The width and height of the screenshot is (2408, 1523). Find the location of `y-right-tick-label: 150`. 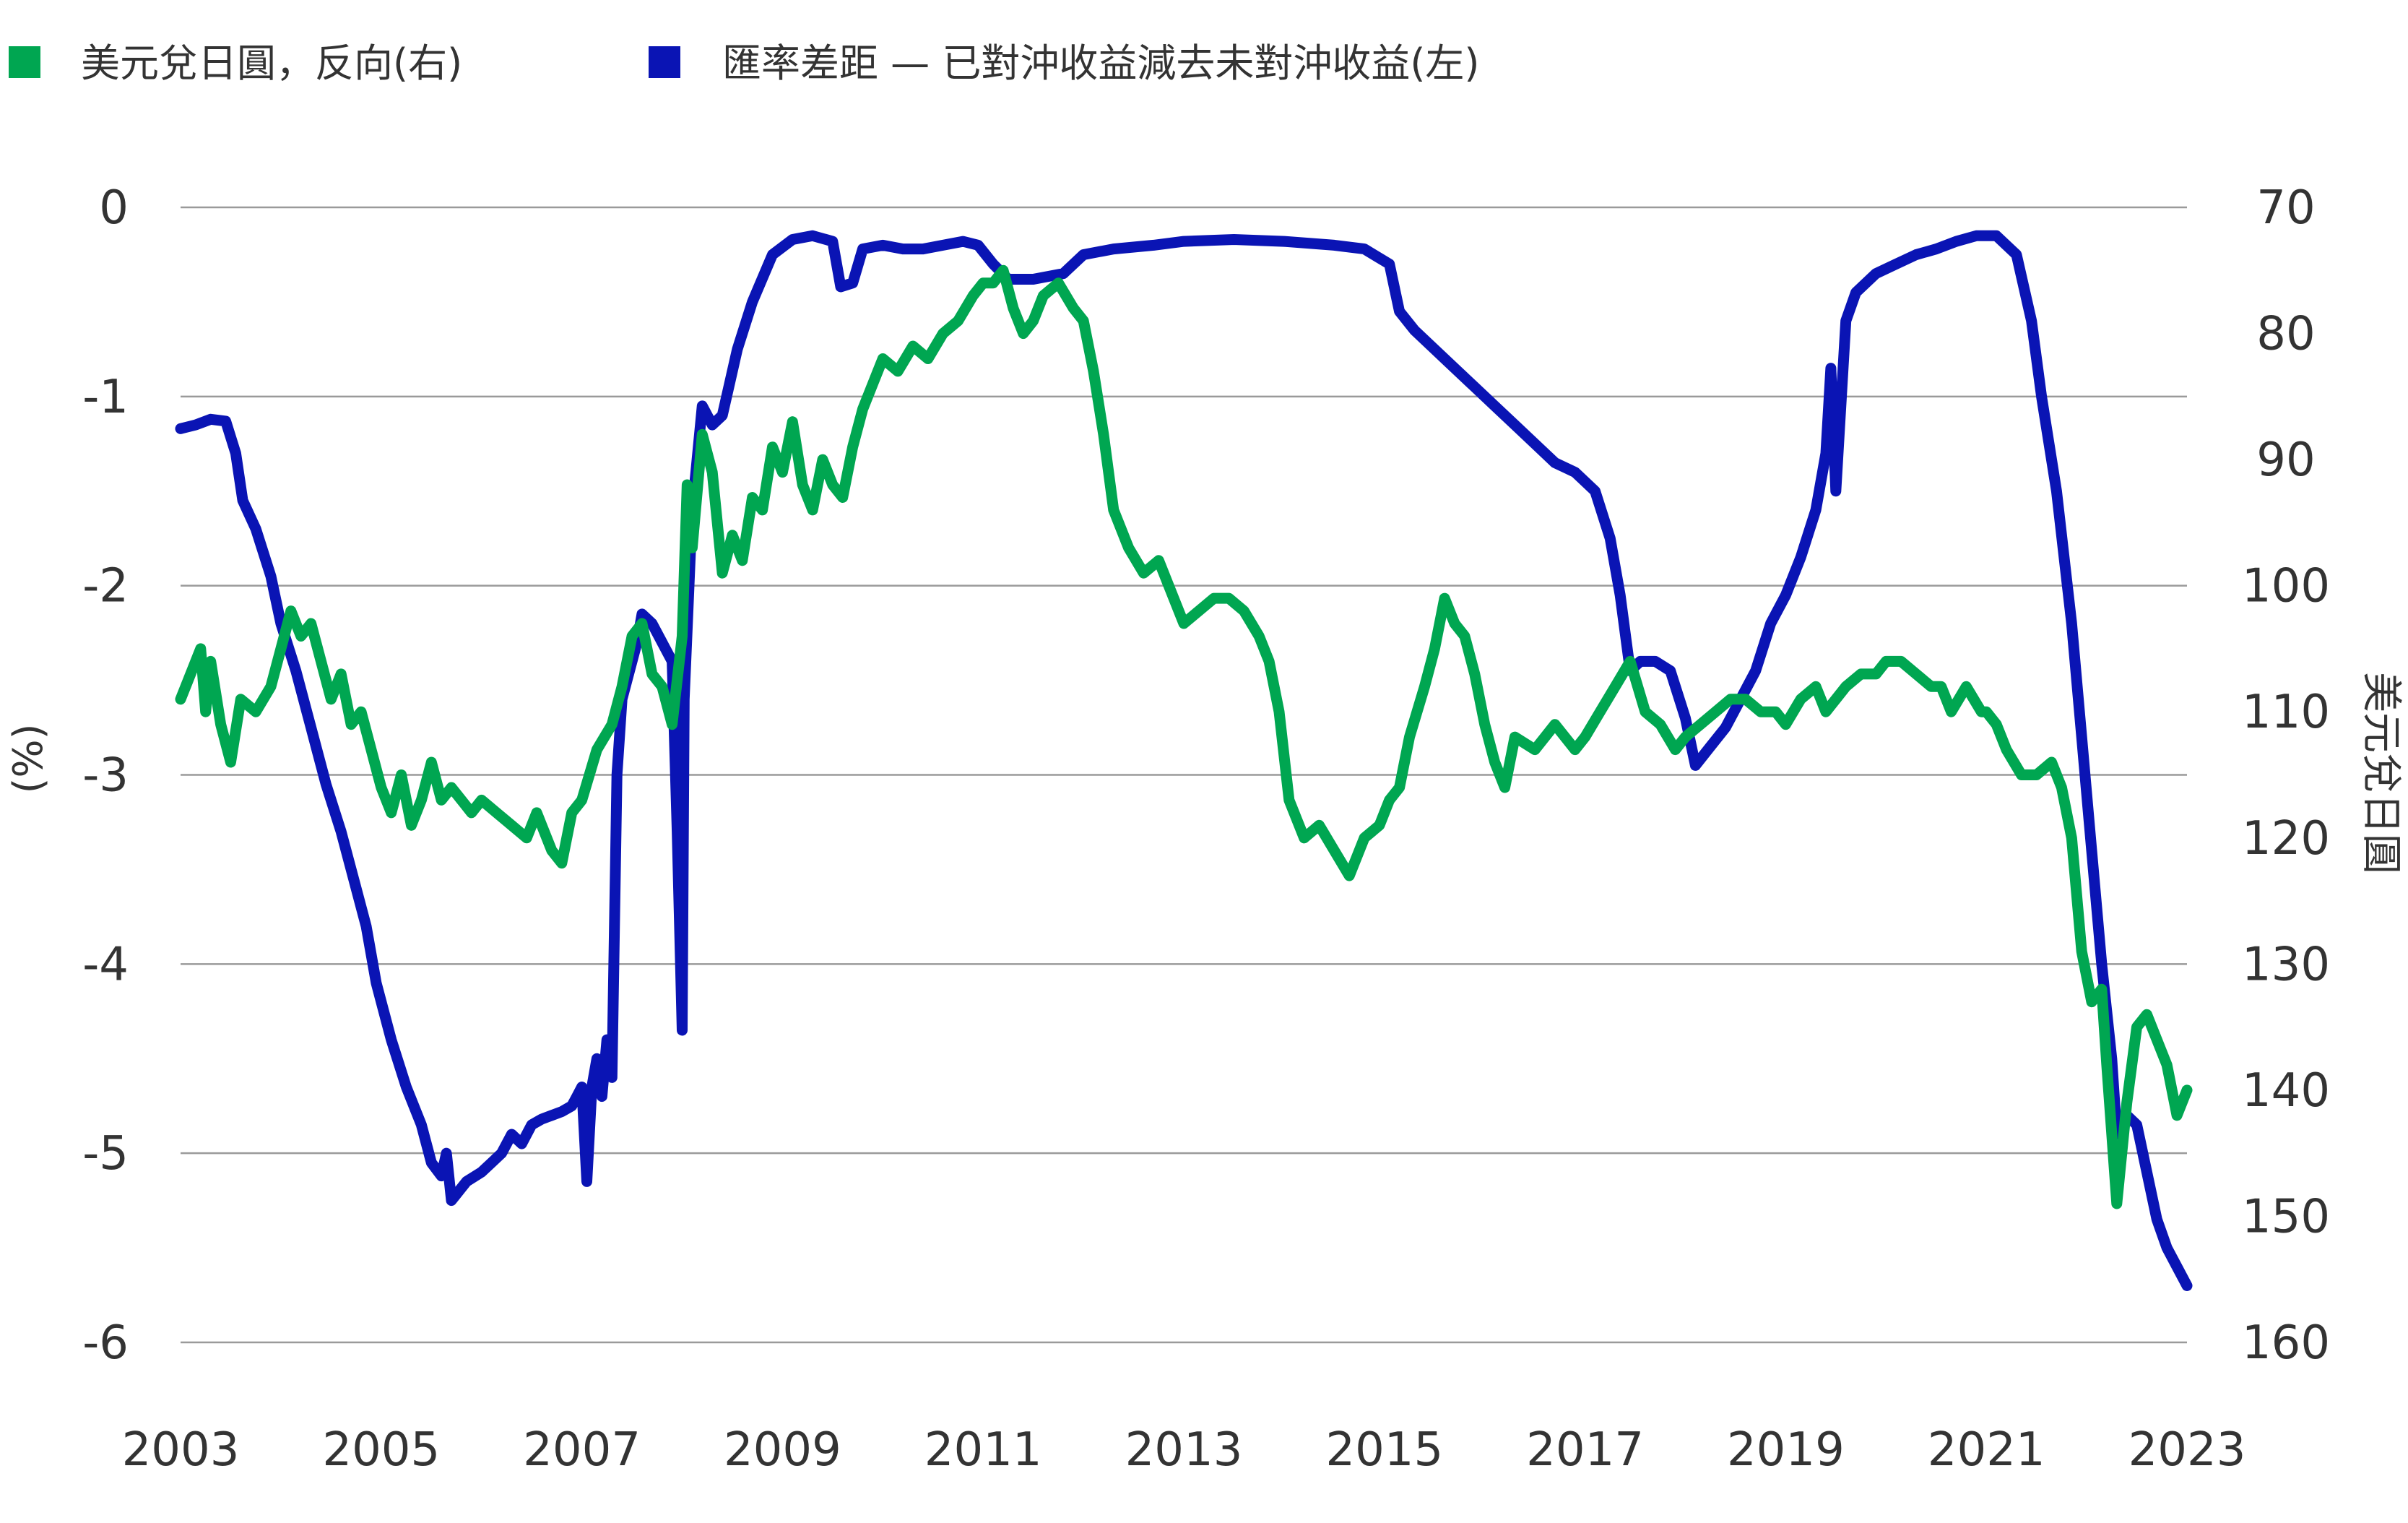

y-right-tick-label: 150 is located at coordinates (2286, 1216).